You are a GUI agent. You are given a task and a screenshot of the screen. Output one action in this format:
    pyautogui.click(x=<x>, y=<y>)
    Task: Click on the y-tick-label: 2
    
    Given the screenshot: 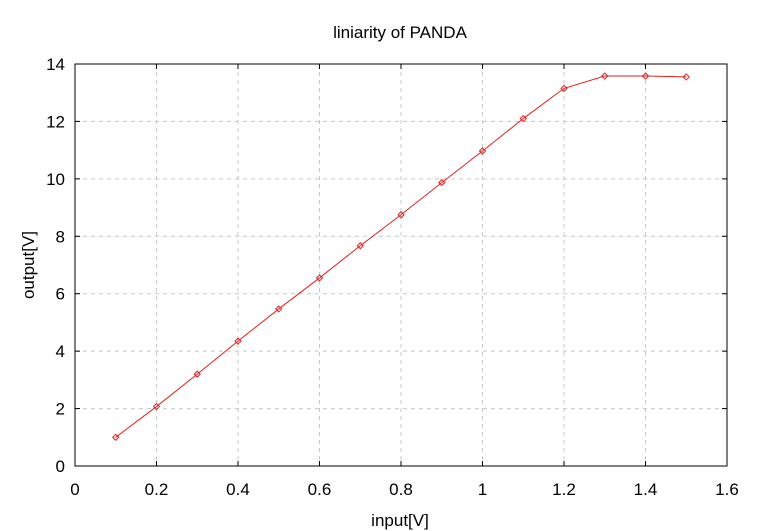 What is the action you would take?
    pyautogui.click(x=60, y=409)
    